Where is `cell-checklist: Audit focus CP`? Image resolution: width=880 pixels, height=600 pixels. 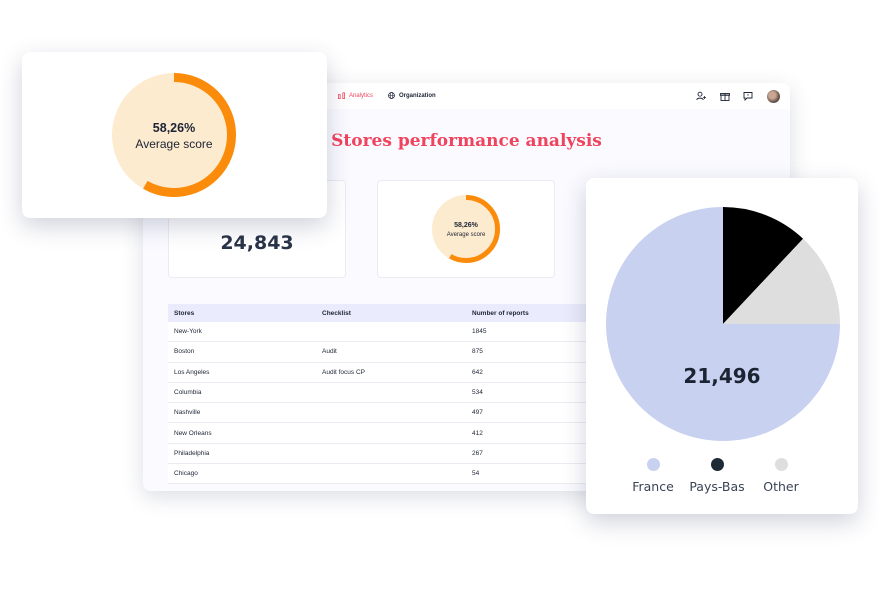 cell-checklist: Audit focus CP is located at coordinates (343, 372).